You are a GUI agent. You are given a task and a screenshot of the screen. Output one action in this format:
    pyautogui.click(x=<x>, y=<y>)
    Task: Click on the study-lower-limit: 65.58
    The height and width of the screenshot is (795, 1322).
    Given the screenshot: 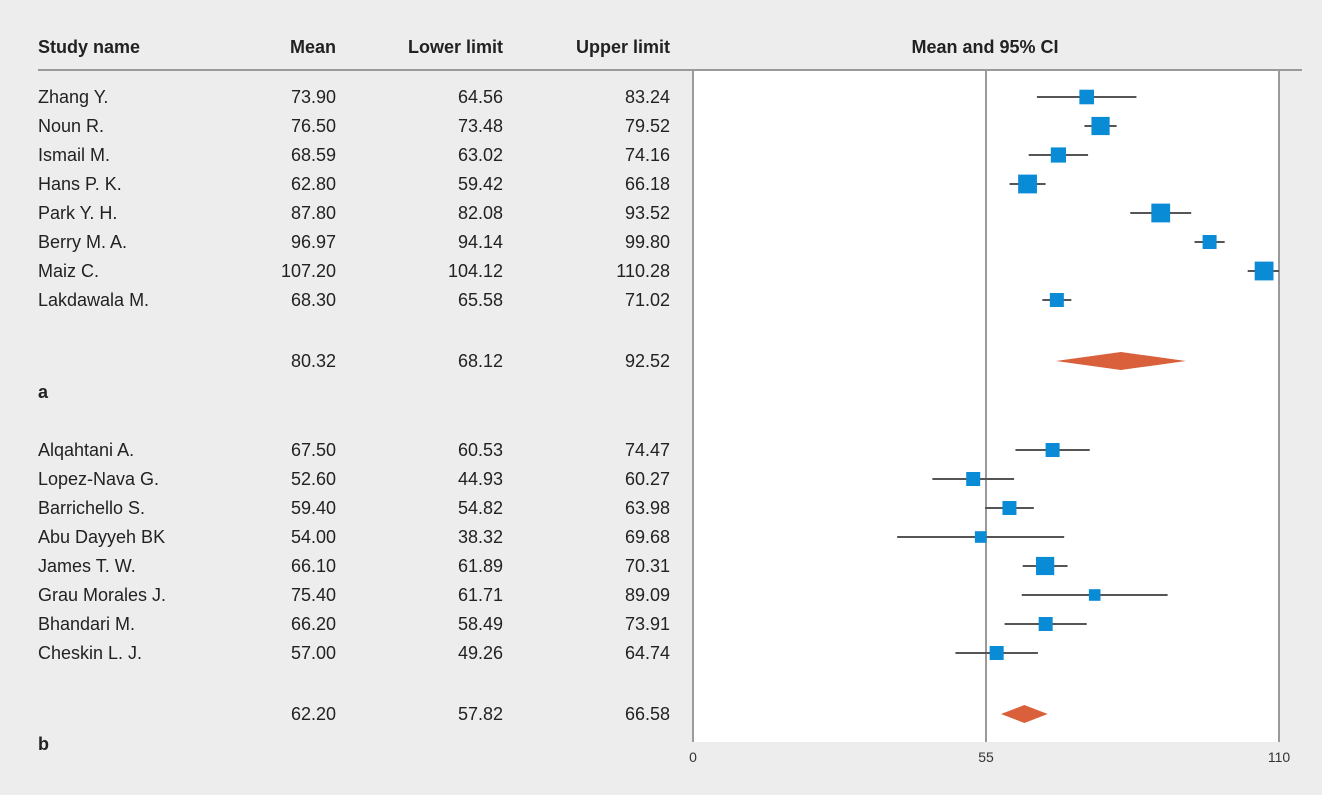 What is the action you would take?
    pyautogui.click(x=480, y=300)
    